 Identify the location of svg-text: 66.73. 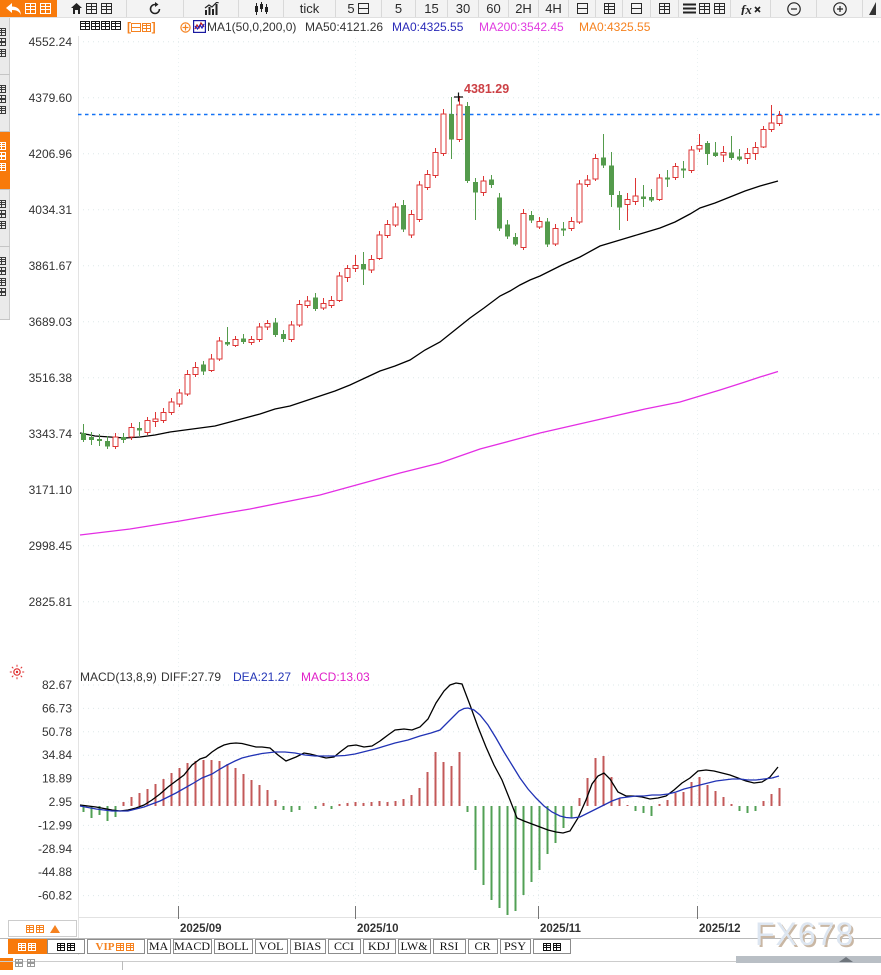
(57, 708).